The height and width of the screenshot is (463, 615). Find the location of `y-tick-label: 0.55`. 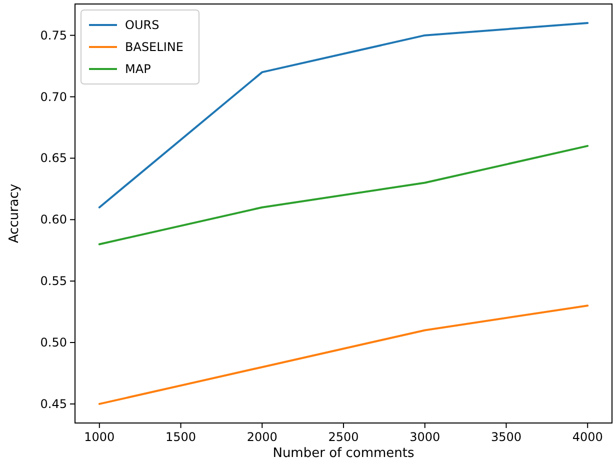

y-tick-label: 0.55 is located at coordinates (53, 281).